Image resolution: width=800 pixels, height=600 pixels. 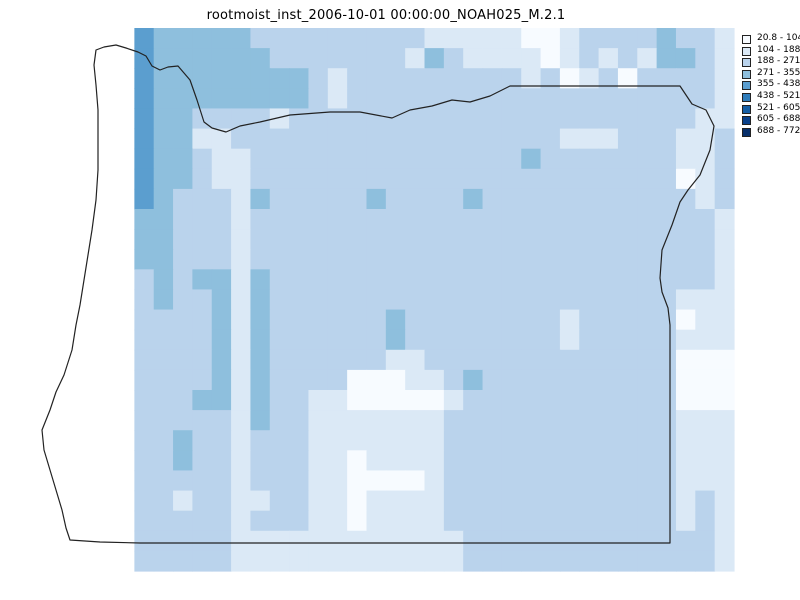 What do you see at coordinates (746, 51) in the screenshot?
I see `legend-swatch` at bounding box center [746, 51].